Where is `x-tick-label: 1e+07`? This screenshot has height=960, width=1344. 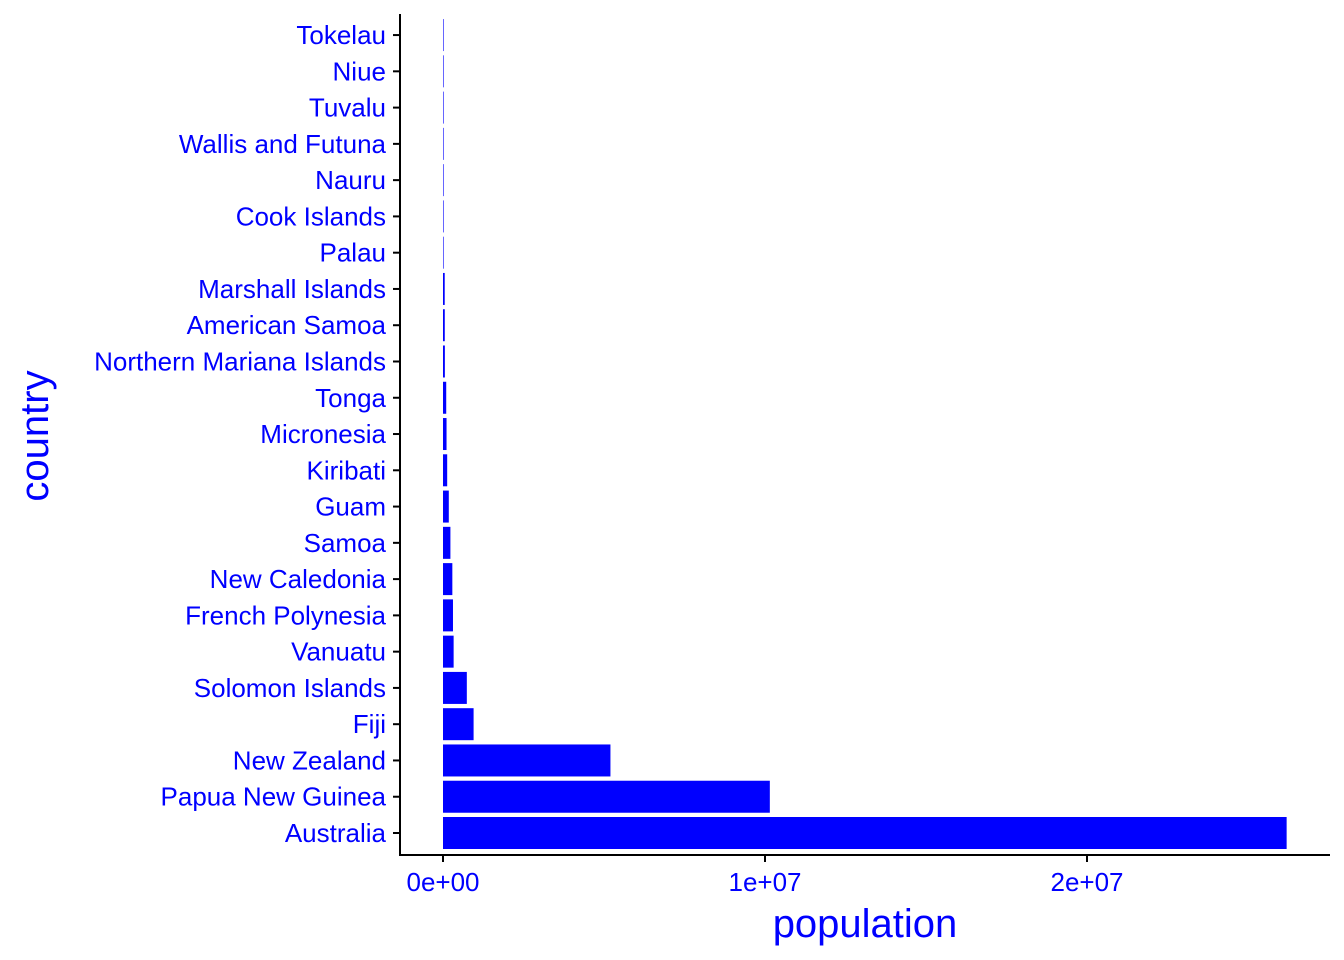 x-tick-label: 1e+07 is located at coordinates (764, 882).